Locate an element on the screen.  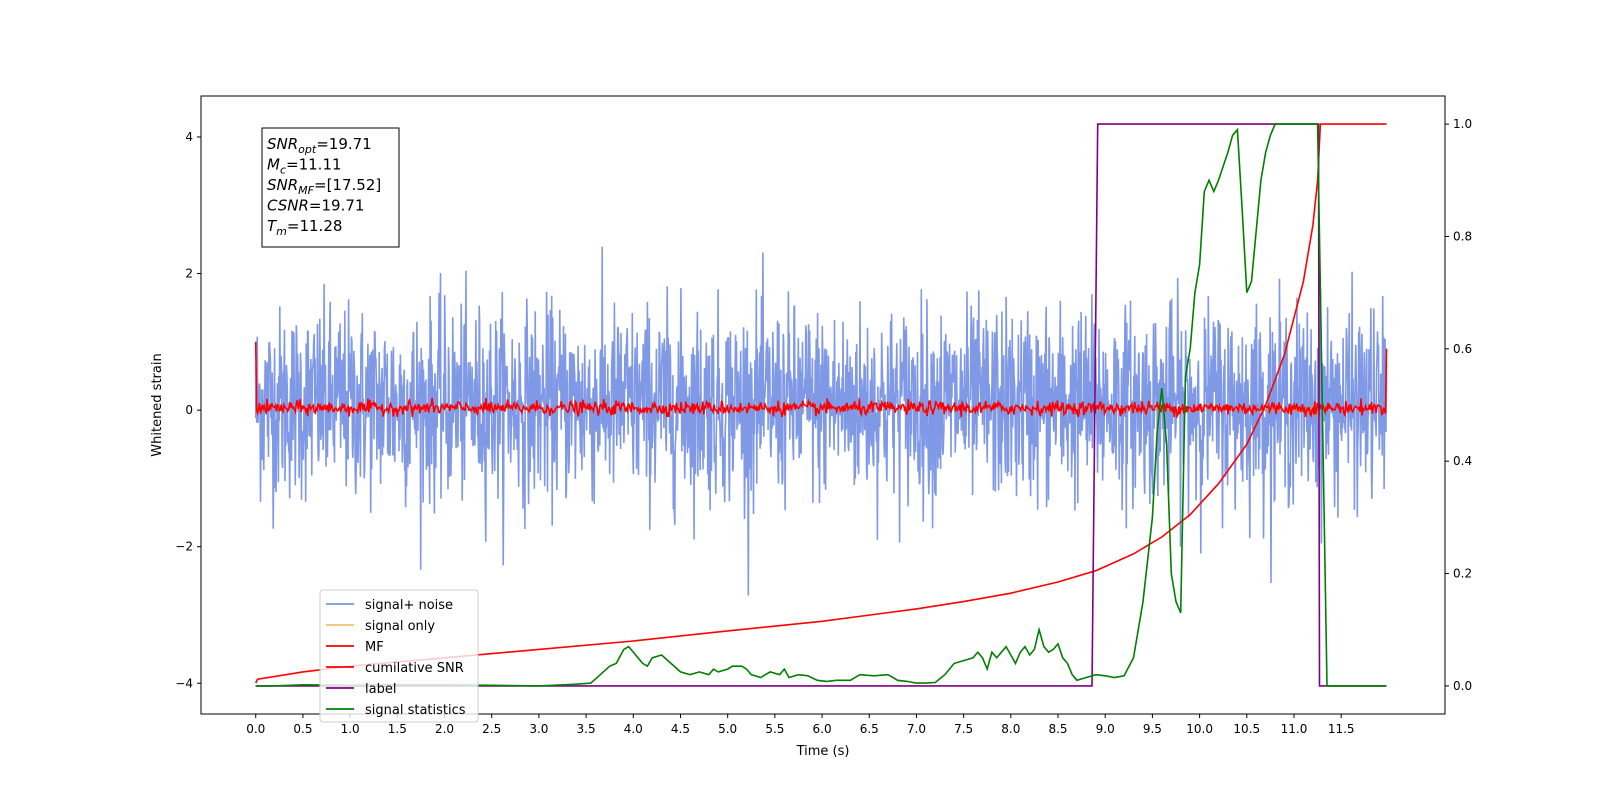
y-left-tick-label: 2 is located at coordinates (189, 274).